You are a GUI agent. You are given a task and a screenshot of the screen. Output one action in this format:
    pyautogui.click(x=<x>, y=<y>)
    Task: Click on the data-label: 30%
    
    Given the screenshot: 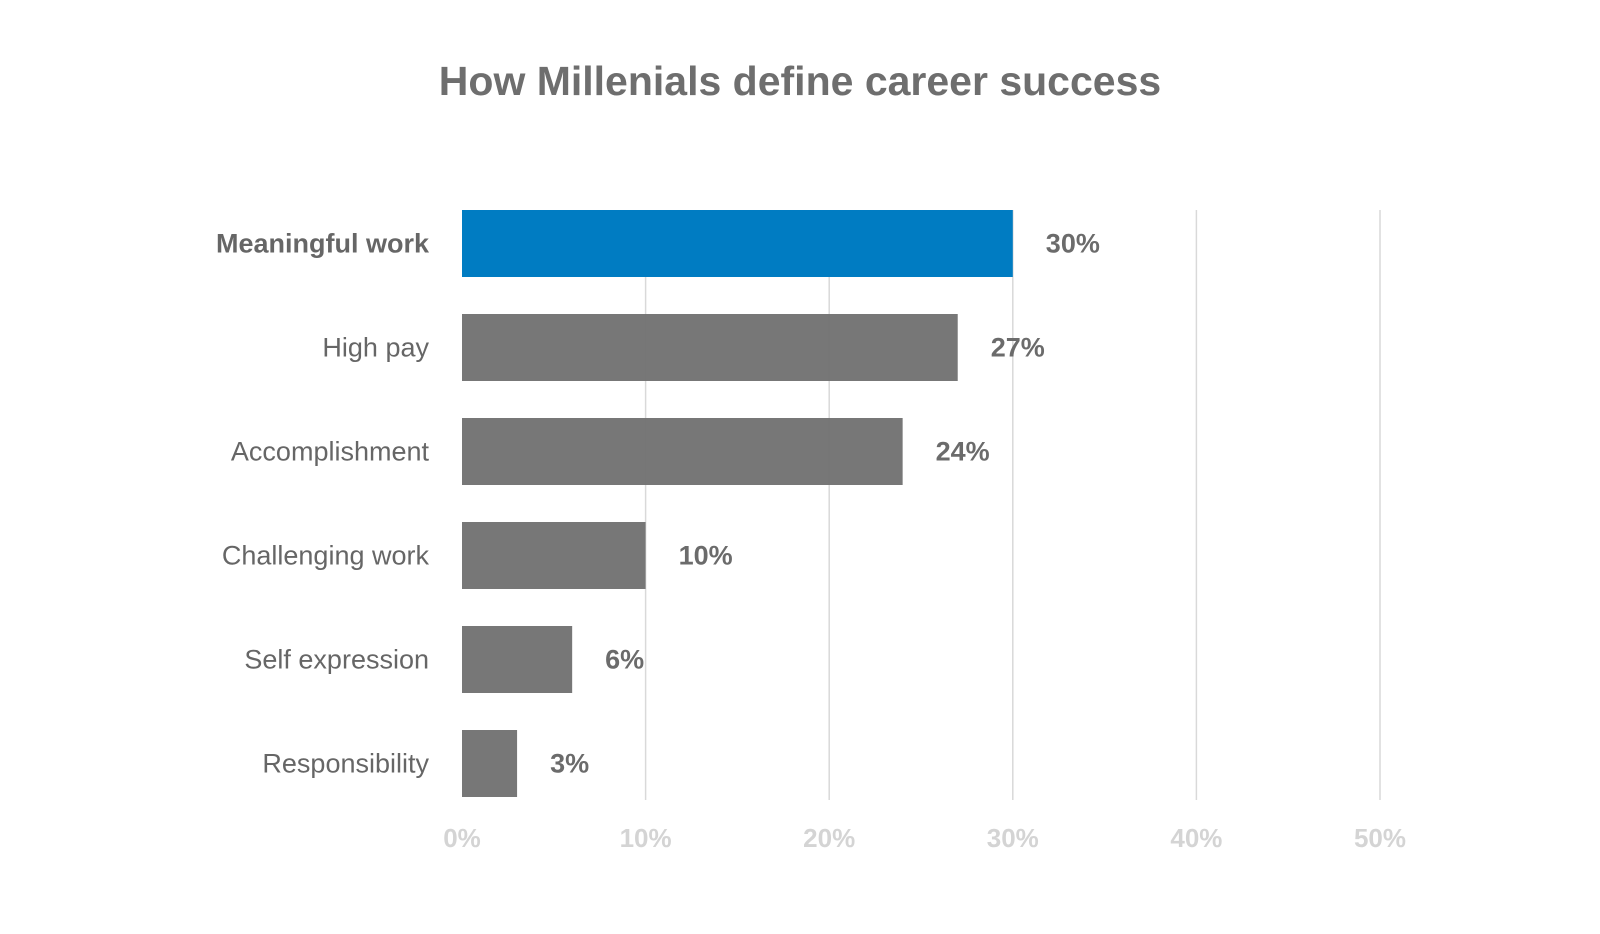 What is the action you would take?
    pyautogui.click(x=1073, y=244)
    